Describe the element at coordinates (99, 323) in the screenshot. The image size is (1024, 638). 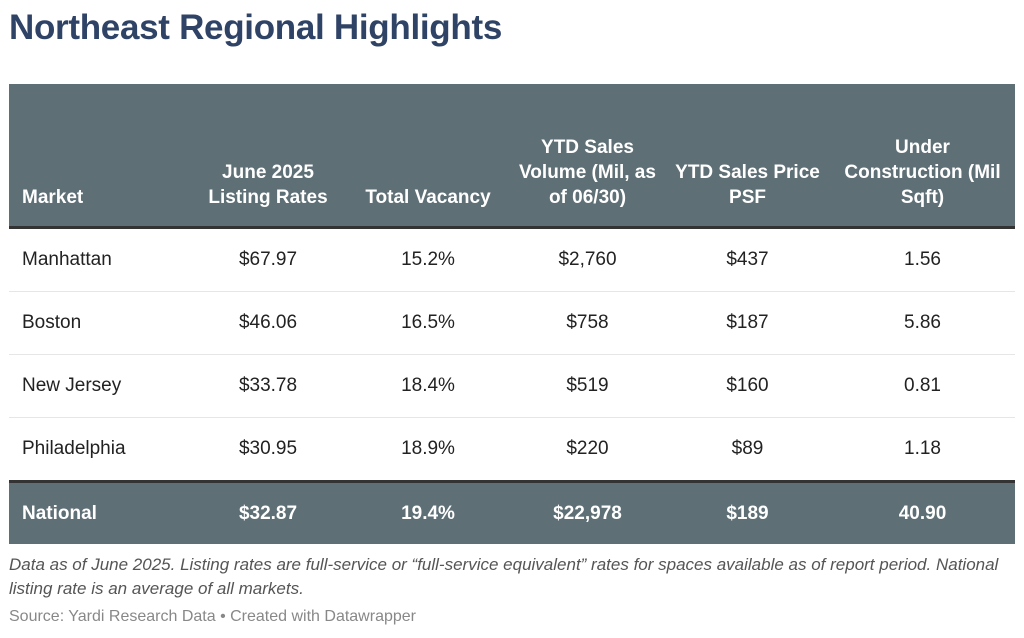
I see `market-cell: Boston` at that location.